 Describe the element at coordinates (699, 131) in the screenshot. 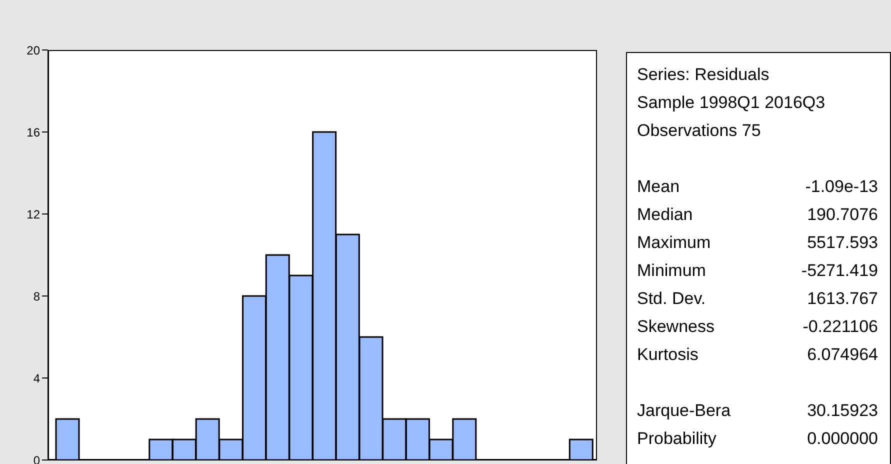

I see `text: Observations 75` at that location.